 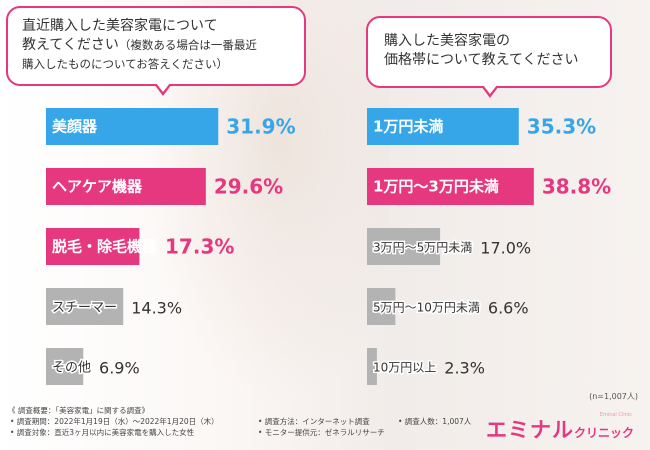 I want to click on bar-value-label: 31.9%, so click(x=260, y=127).